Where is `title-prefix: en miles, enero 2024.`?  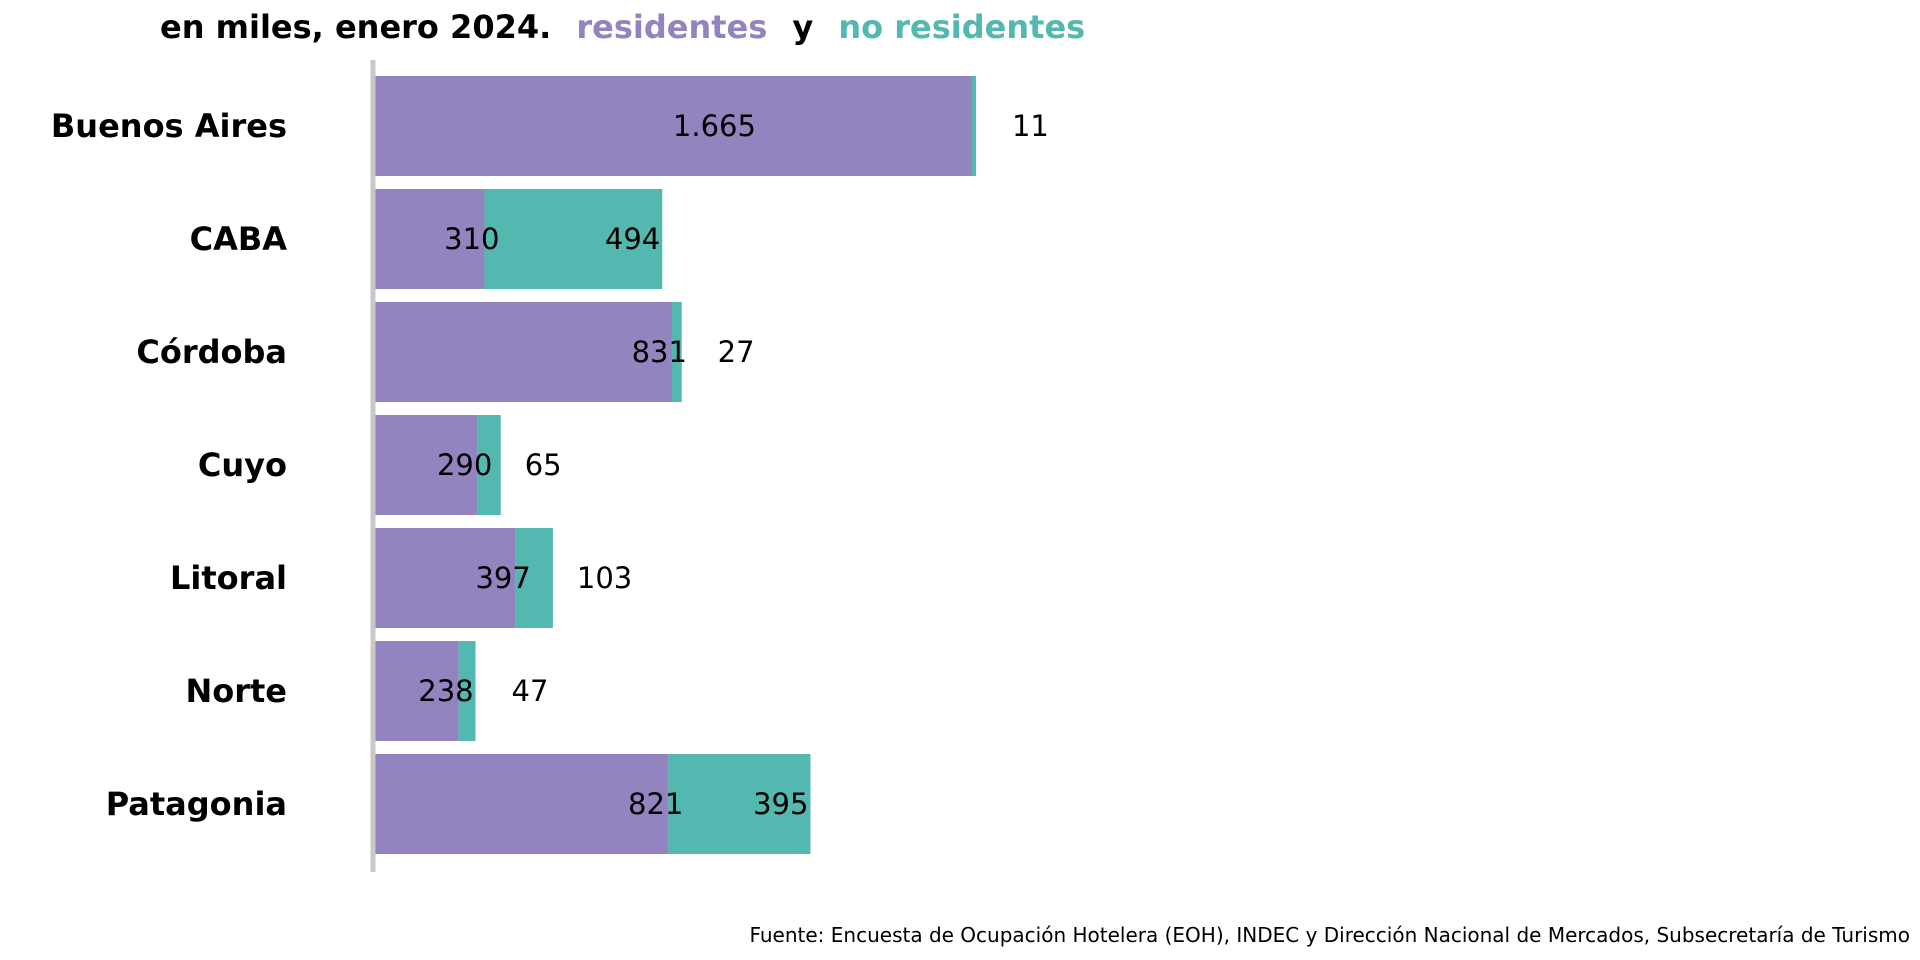 title-prefix: en miles, enero 2024. is located at coordinates (355, 27).